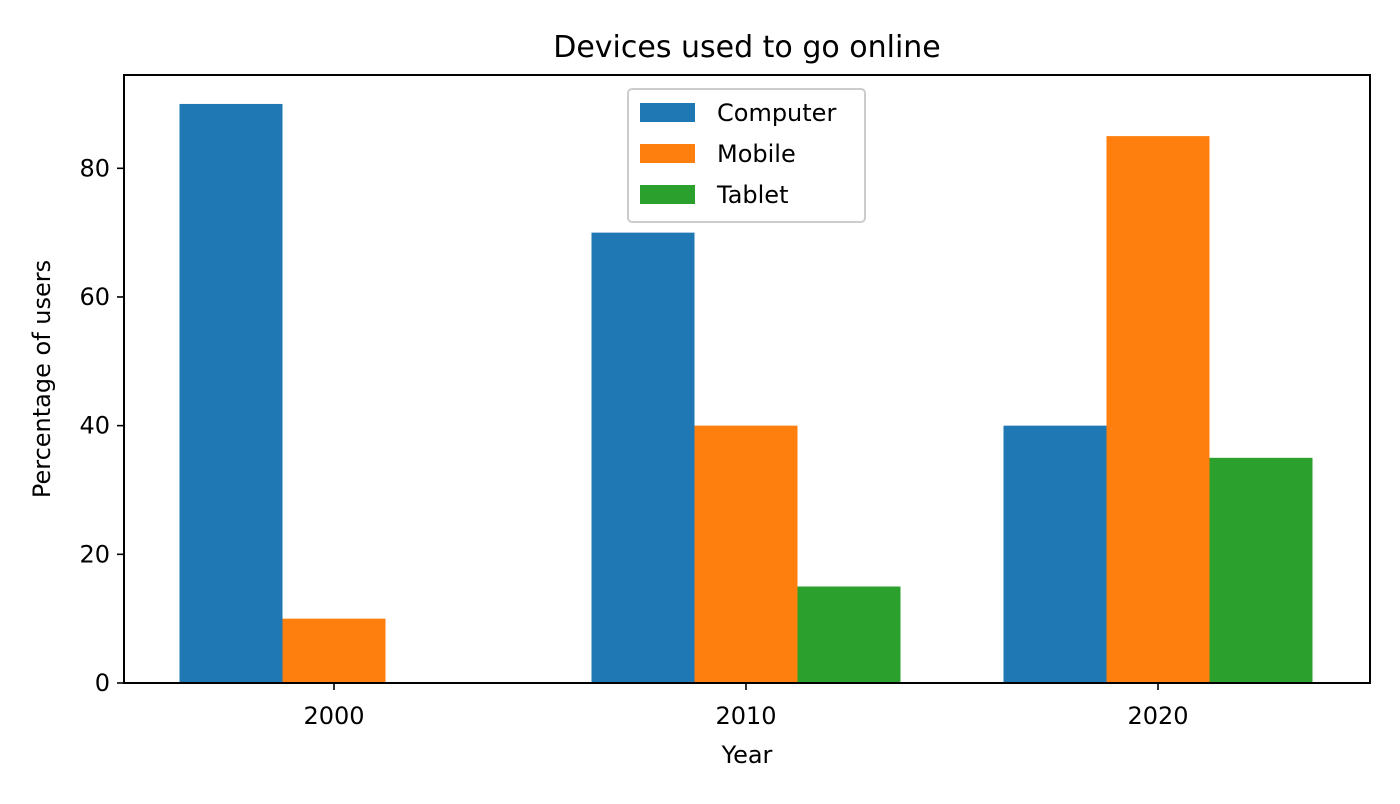 This screenshot has width=1400, height=804. What do you see at coordinates (94, 426) in the screenshot?
I see `y-tick-label: 40` at bounding box center [94, 426].